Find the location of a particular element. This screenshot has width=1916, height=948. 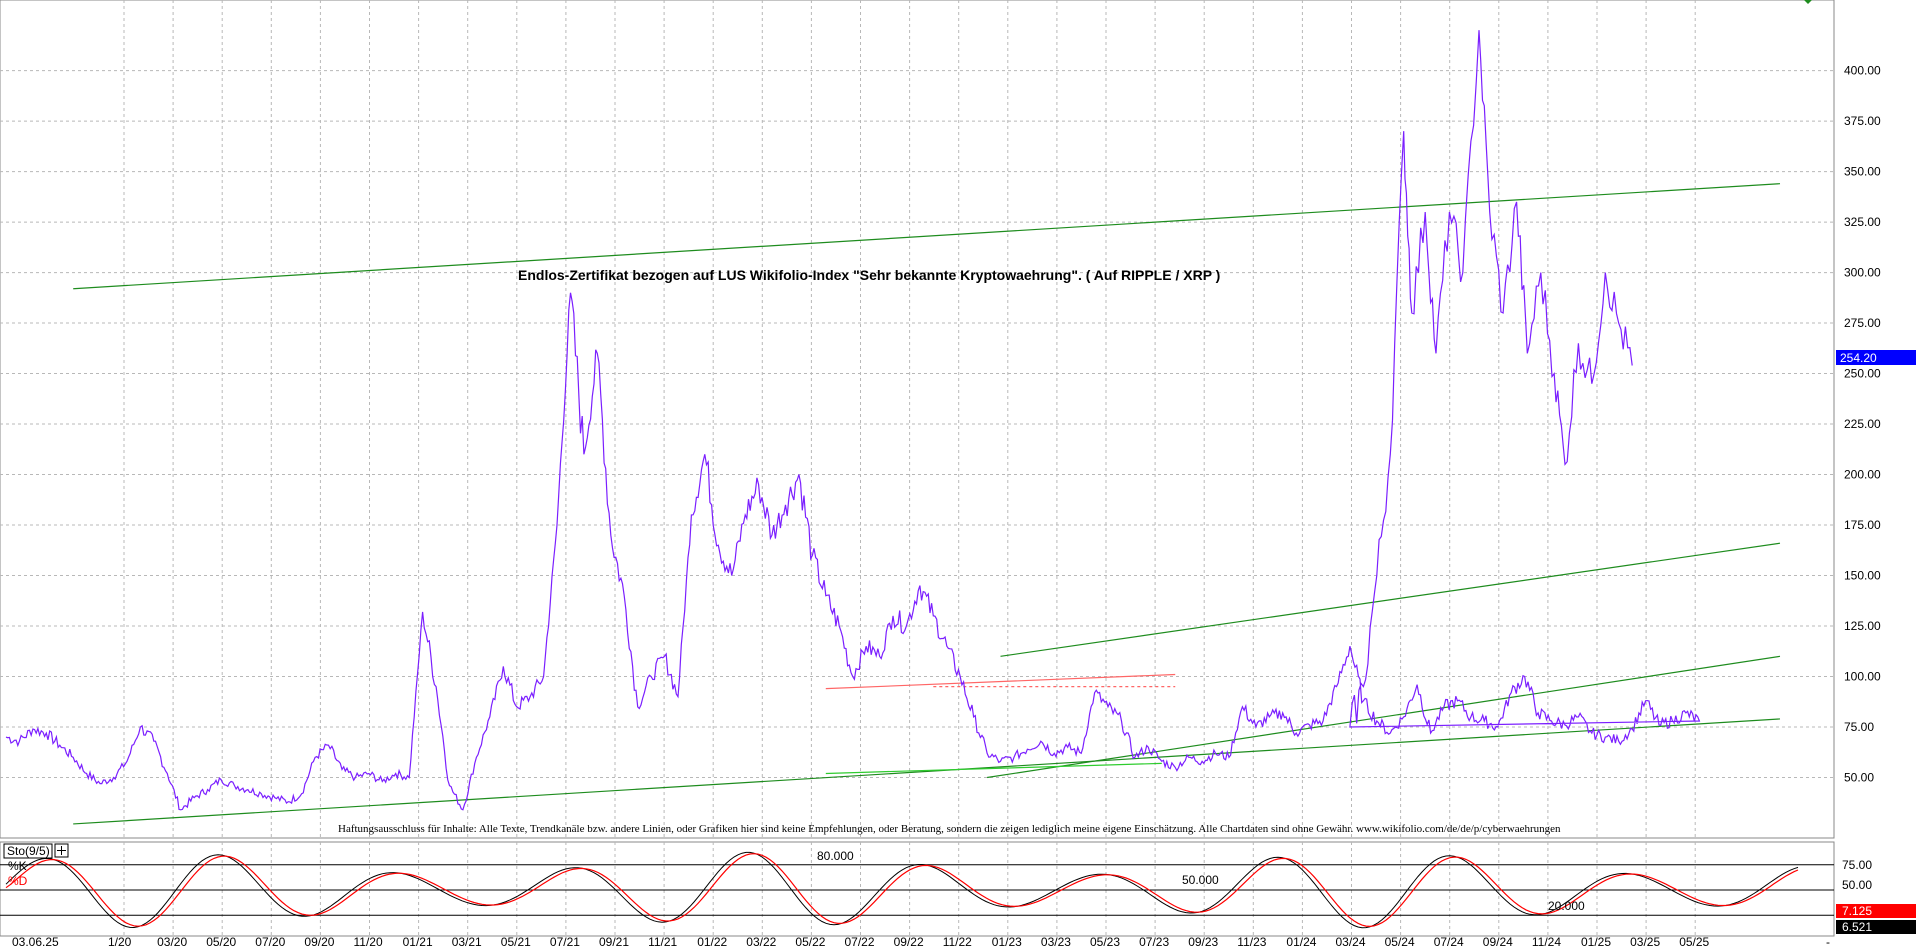

x-tick-label: 03/24 is located at coordinates (1351, 941).